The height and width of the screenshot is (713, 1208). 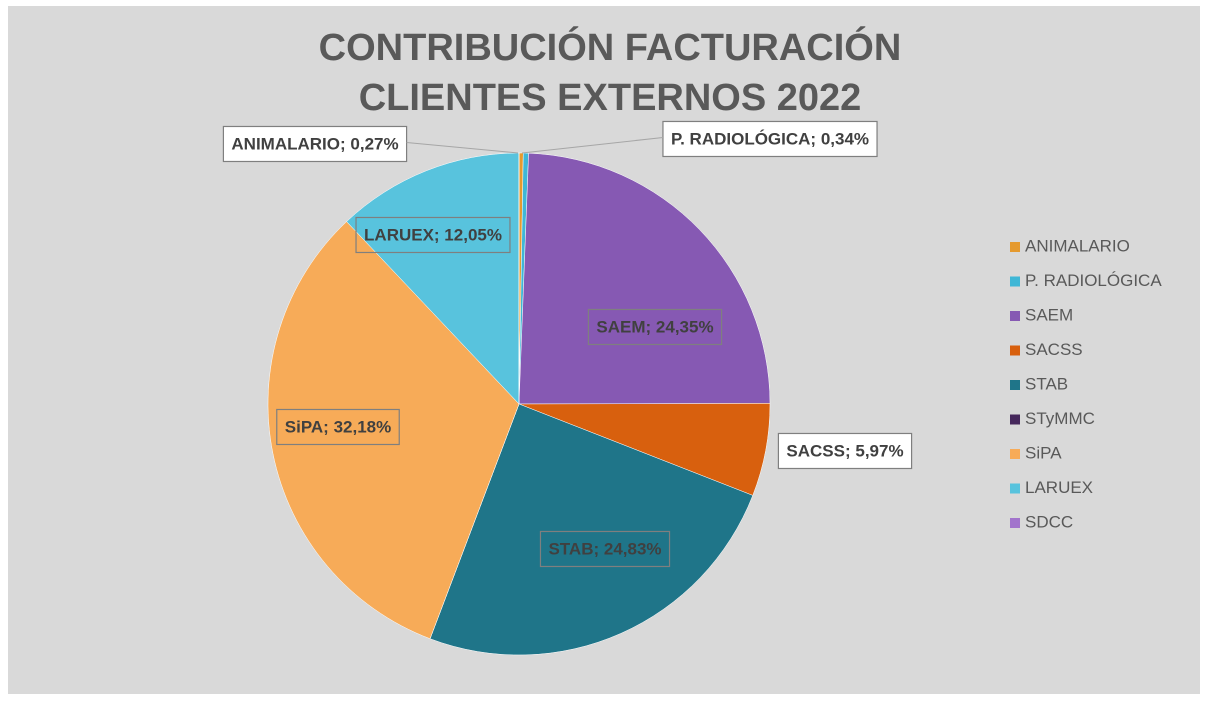 I want to click on data-label: SiPA; 32,18%, so click(x=338, y=427).